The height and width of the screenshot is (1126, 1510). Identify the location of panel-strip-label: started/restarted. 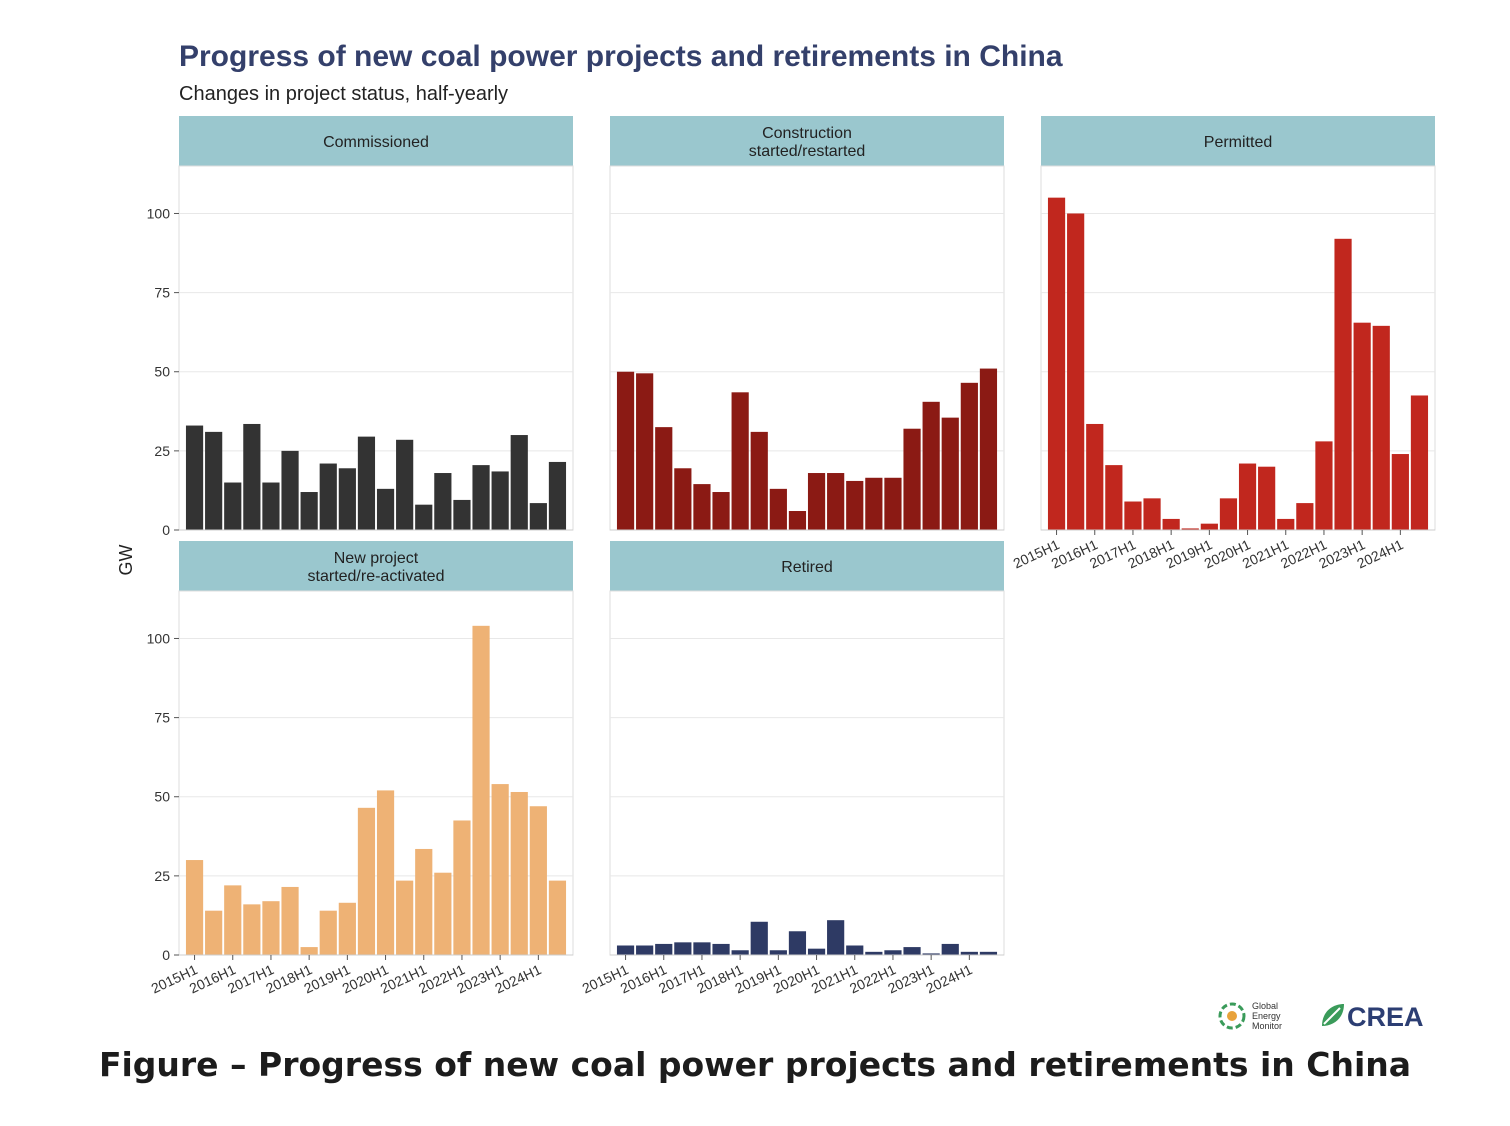
(807, 151).